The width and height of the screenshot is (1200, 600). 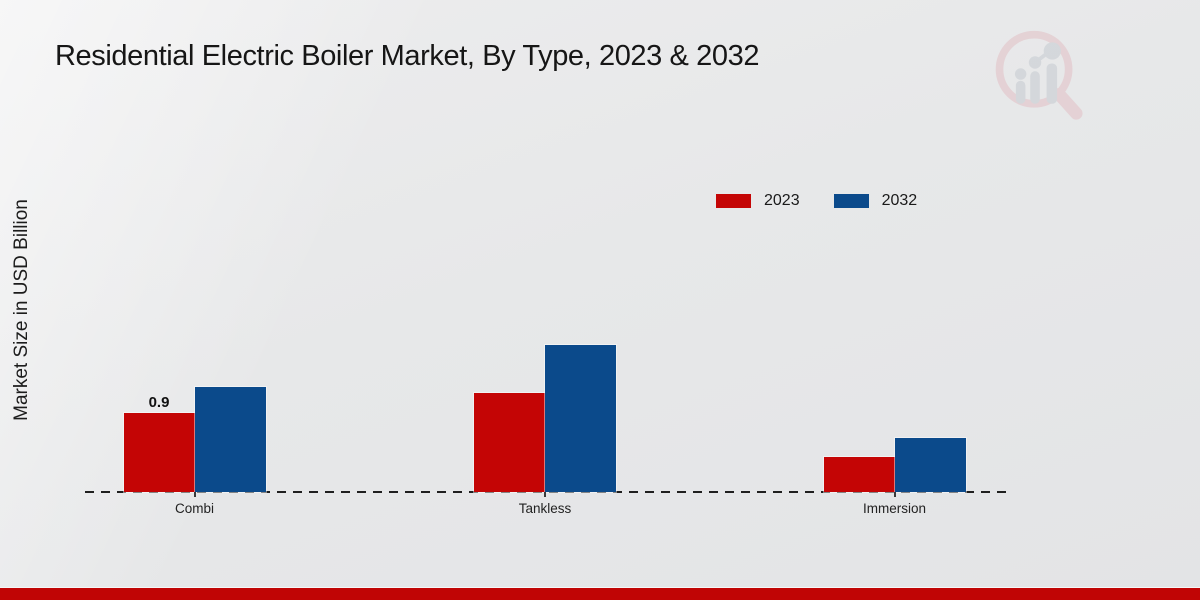 I want to click on data-label-0.9: 0.9, so click(x=159, y=402).